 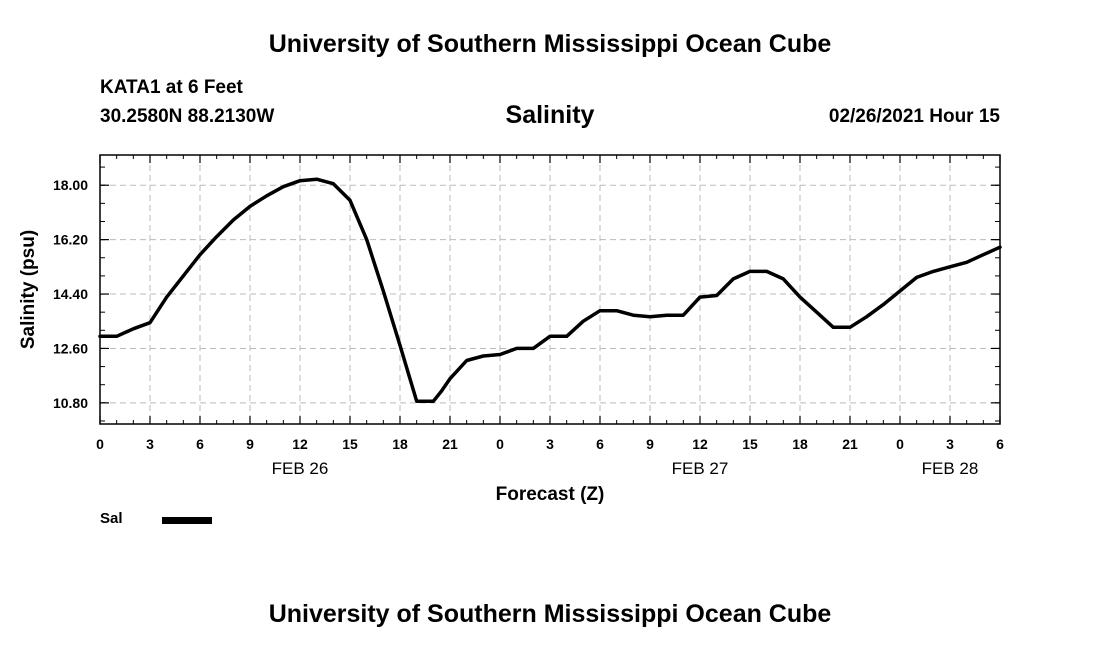 What do you see at coordinates (111, 518) in the screenshot?
I see `legend-label-sal: Sal` at bounding box center [111, 518].